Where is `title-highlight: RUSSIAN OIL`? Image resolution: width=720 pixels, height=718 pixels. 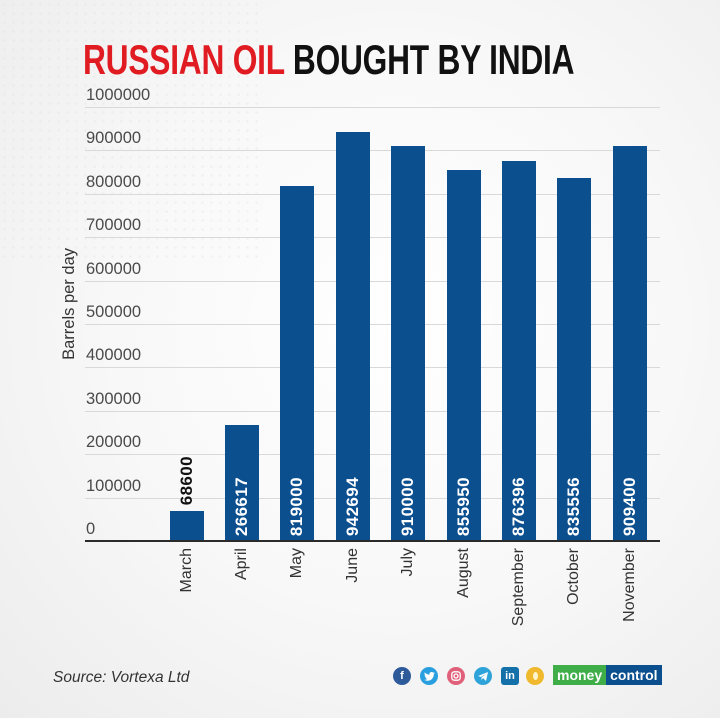 title-highlight: RUSSIAN OIL is located at coordinates (184, 59).